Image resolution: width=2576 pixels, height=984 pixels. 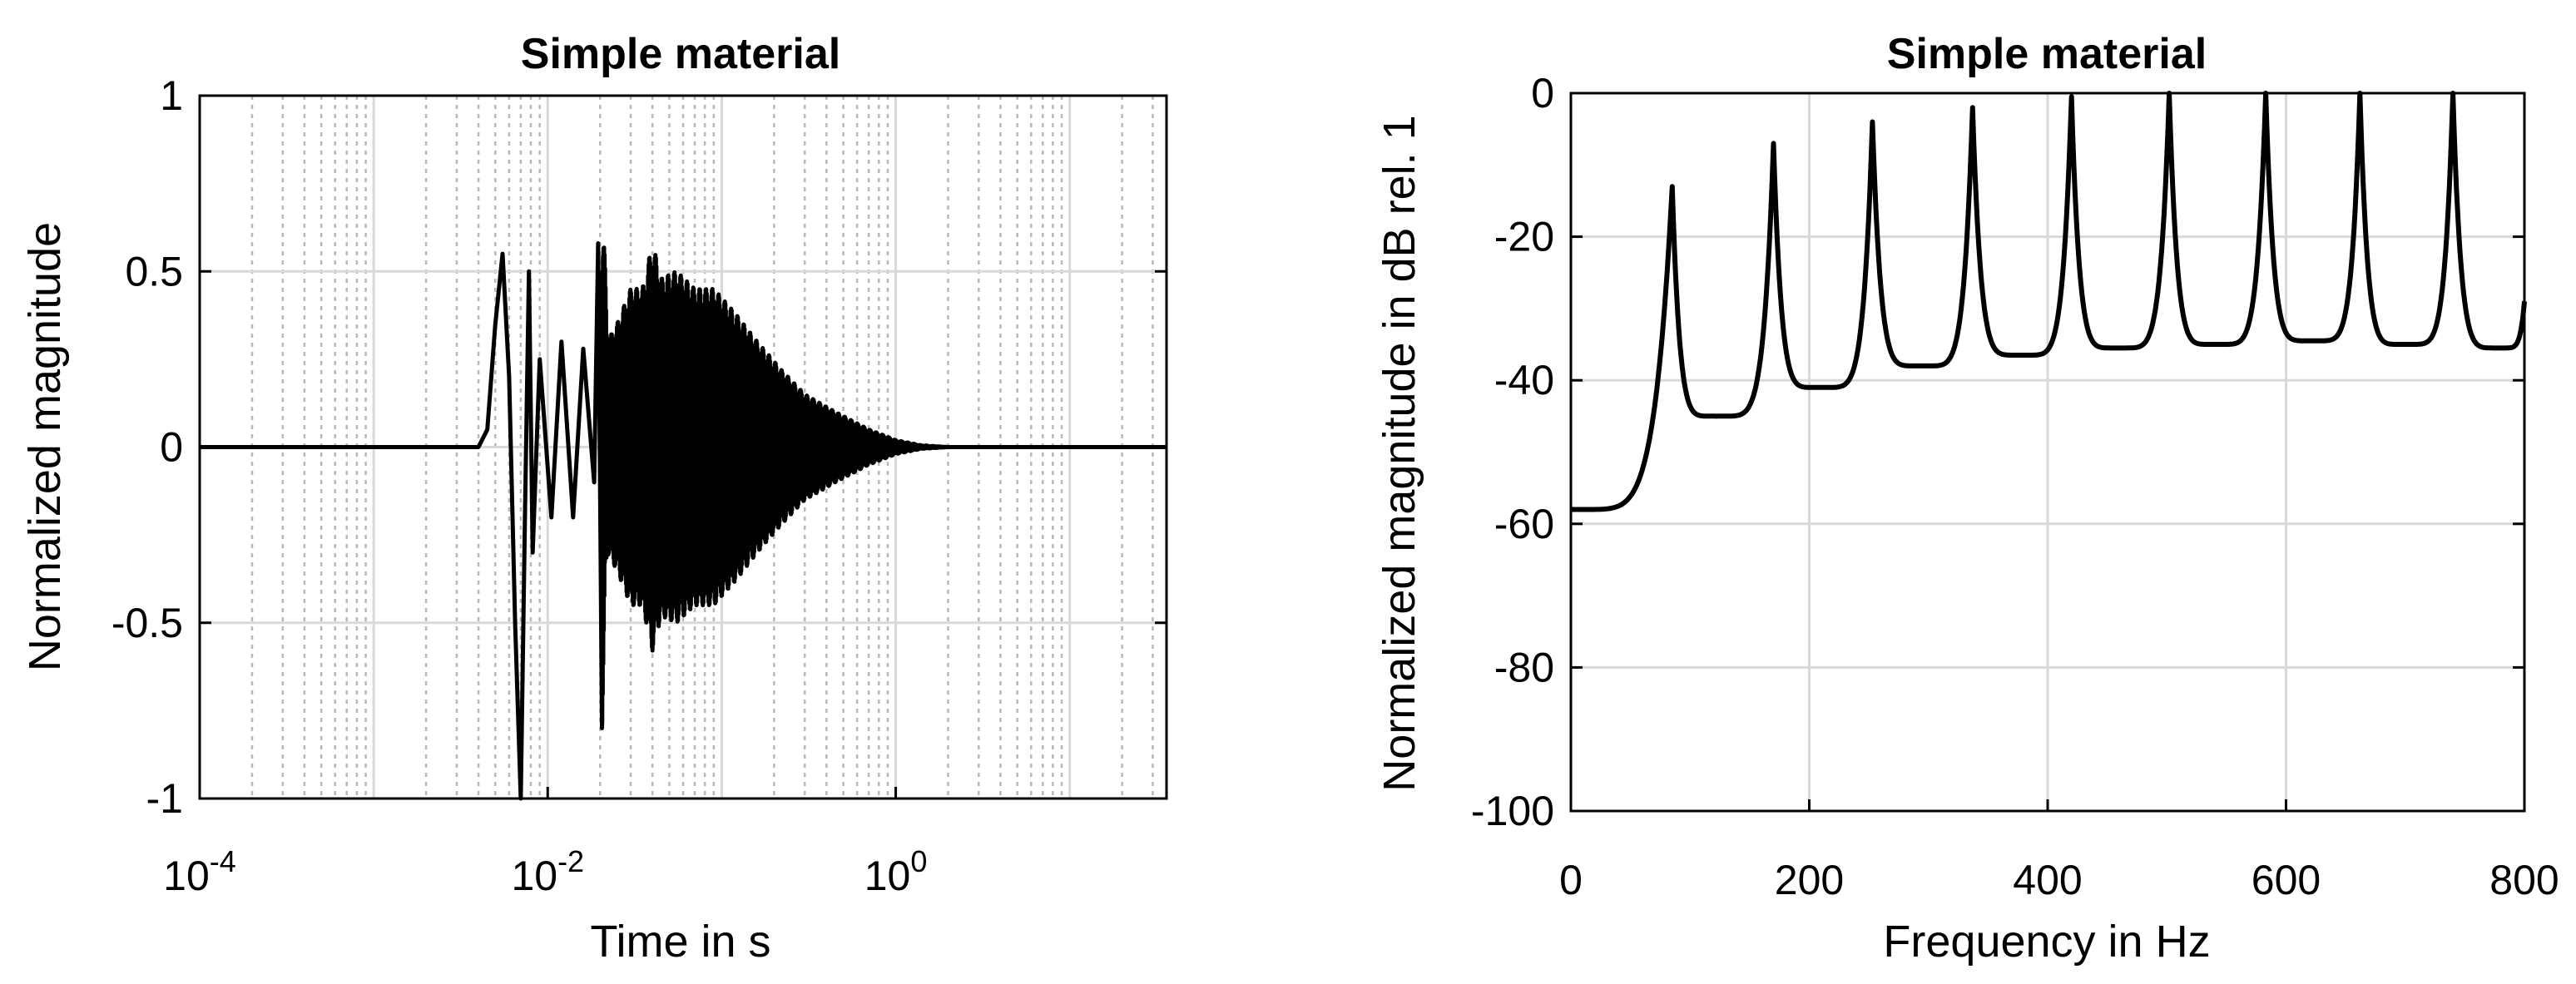 What do you see at coordinates (680, 54) in the screenshot?
I see `left-chart-title: Simple material` at bounding box center [680, 54].